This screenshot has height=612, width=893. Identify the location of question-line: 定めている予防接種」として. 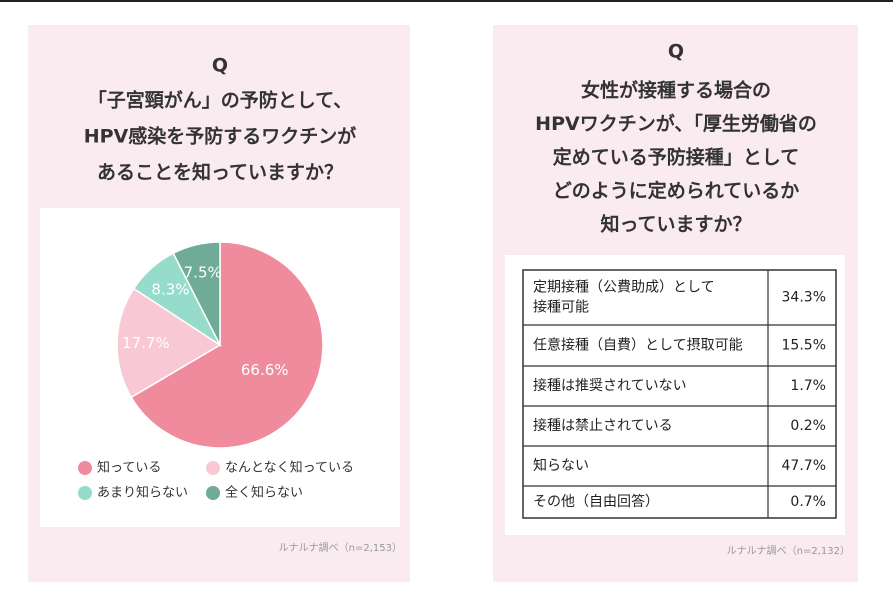
(676, 157).